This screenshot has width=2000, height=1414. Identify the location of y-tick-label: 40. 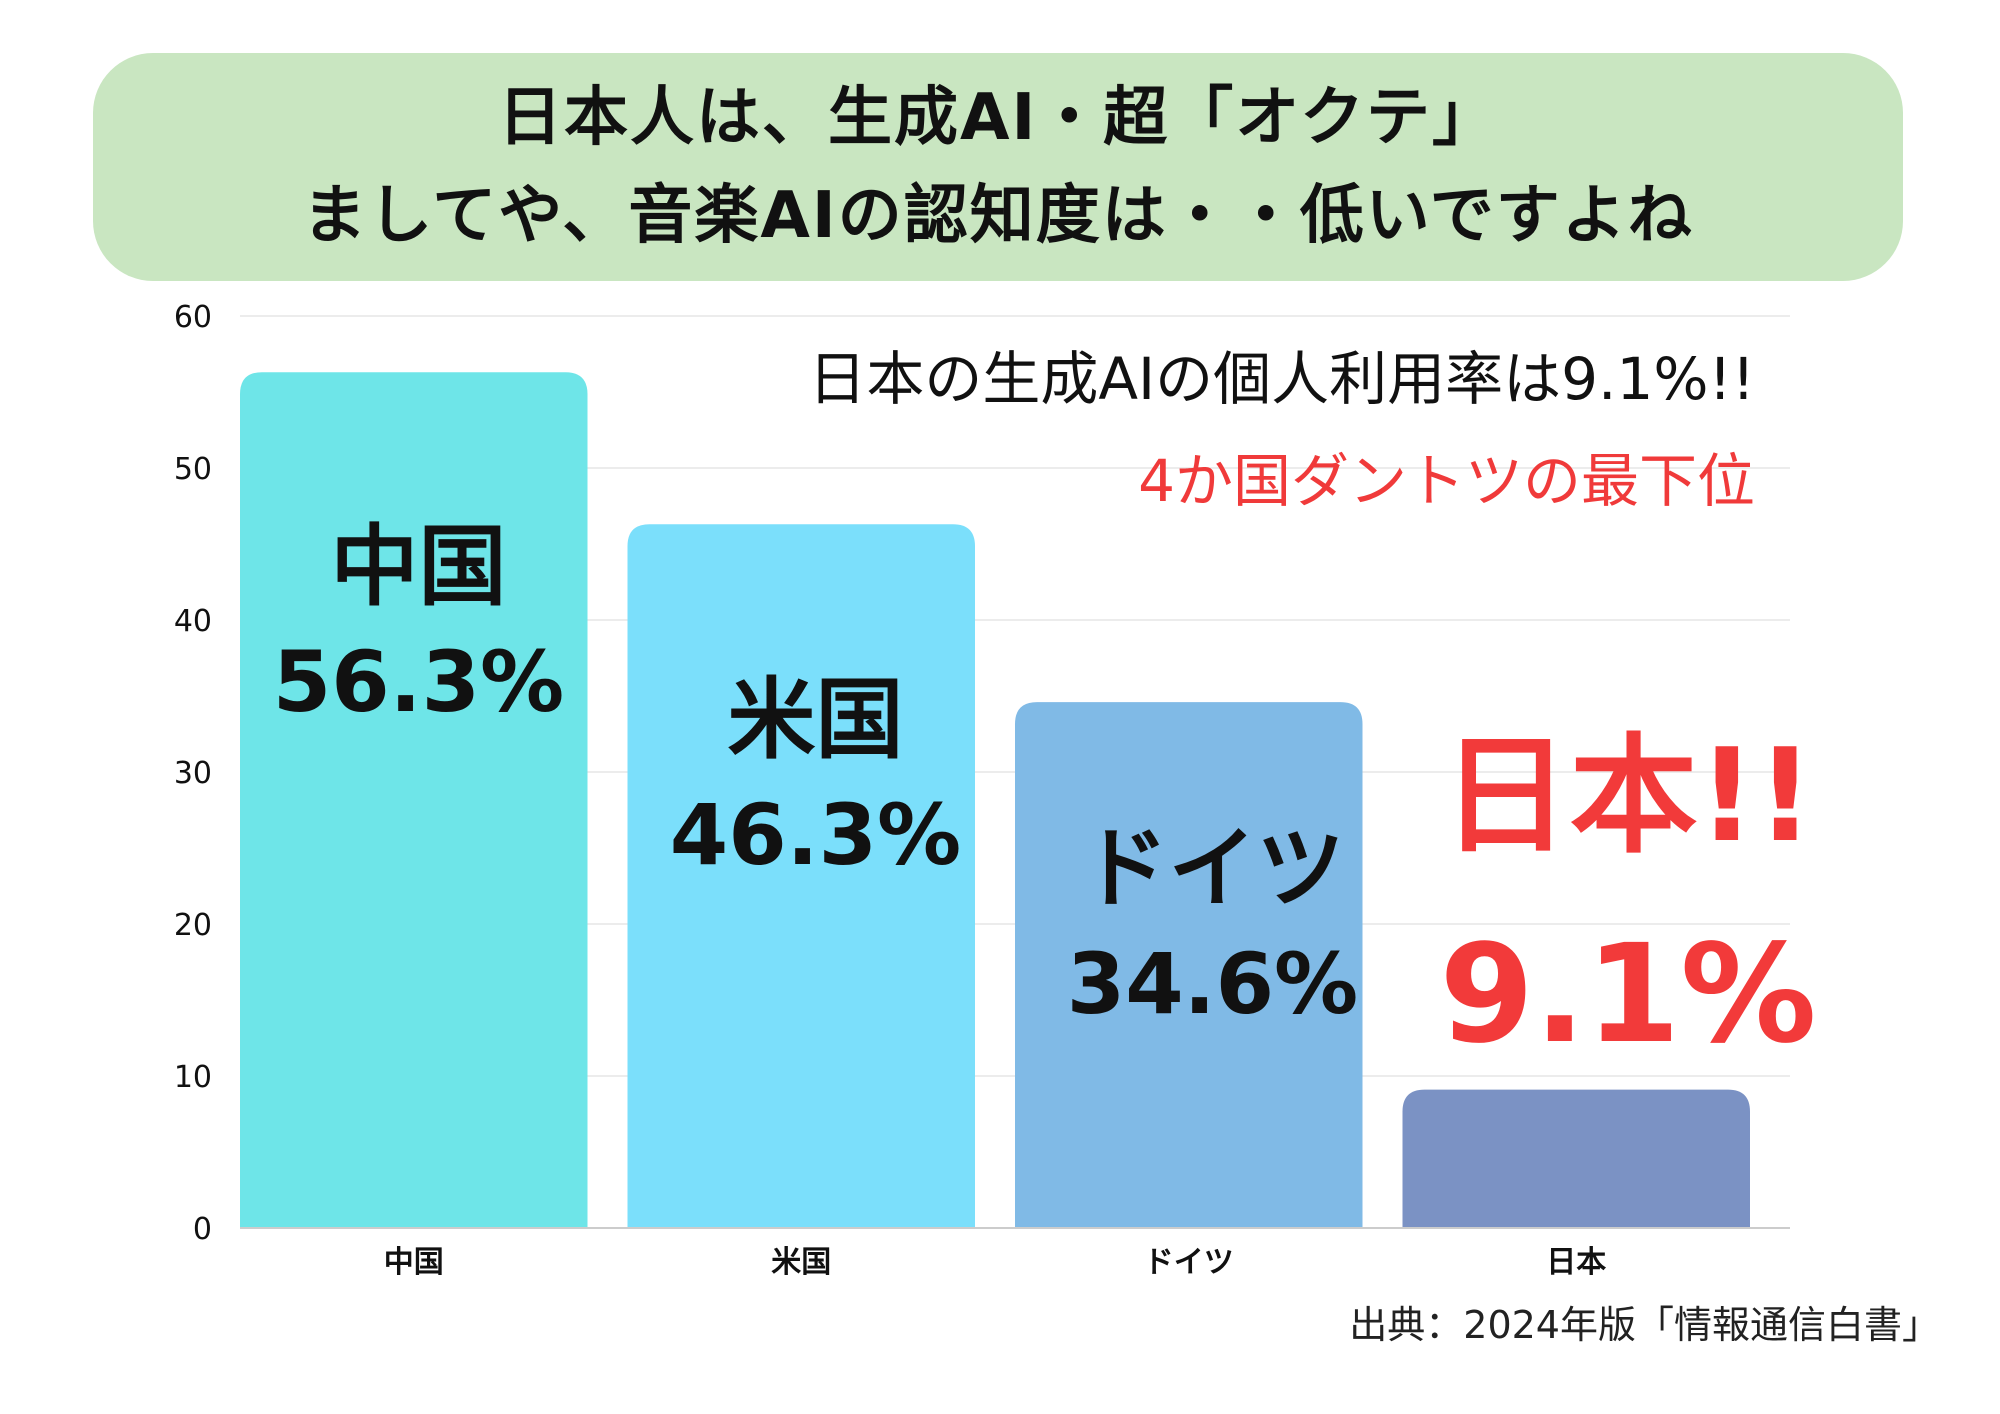
(193, 621).